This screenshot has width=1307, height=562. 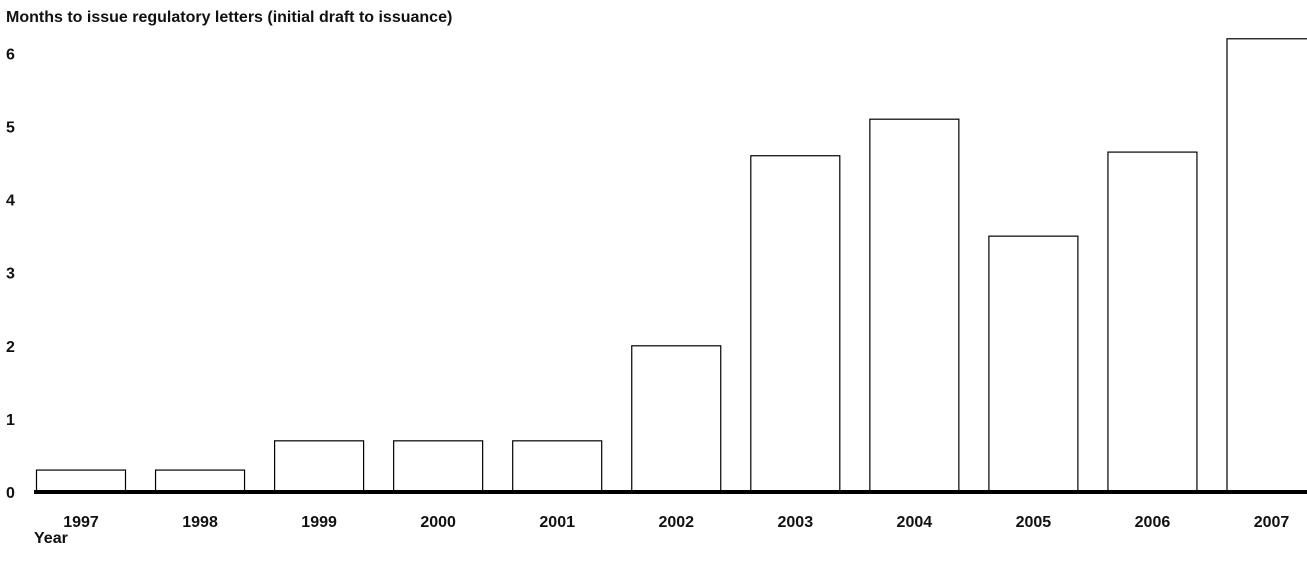 What do you see at coordinates (10, 420) in the screenshot?
I see `y-tick-label: 1` at bounding box center [10, 420].